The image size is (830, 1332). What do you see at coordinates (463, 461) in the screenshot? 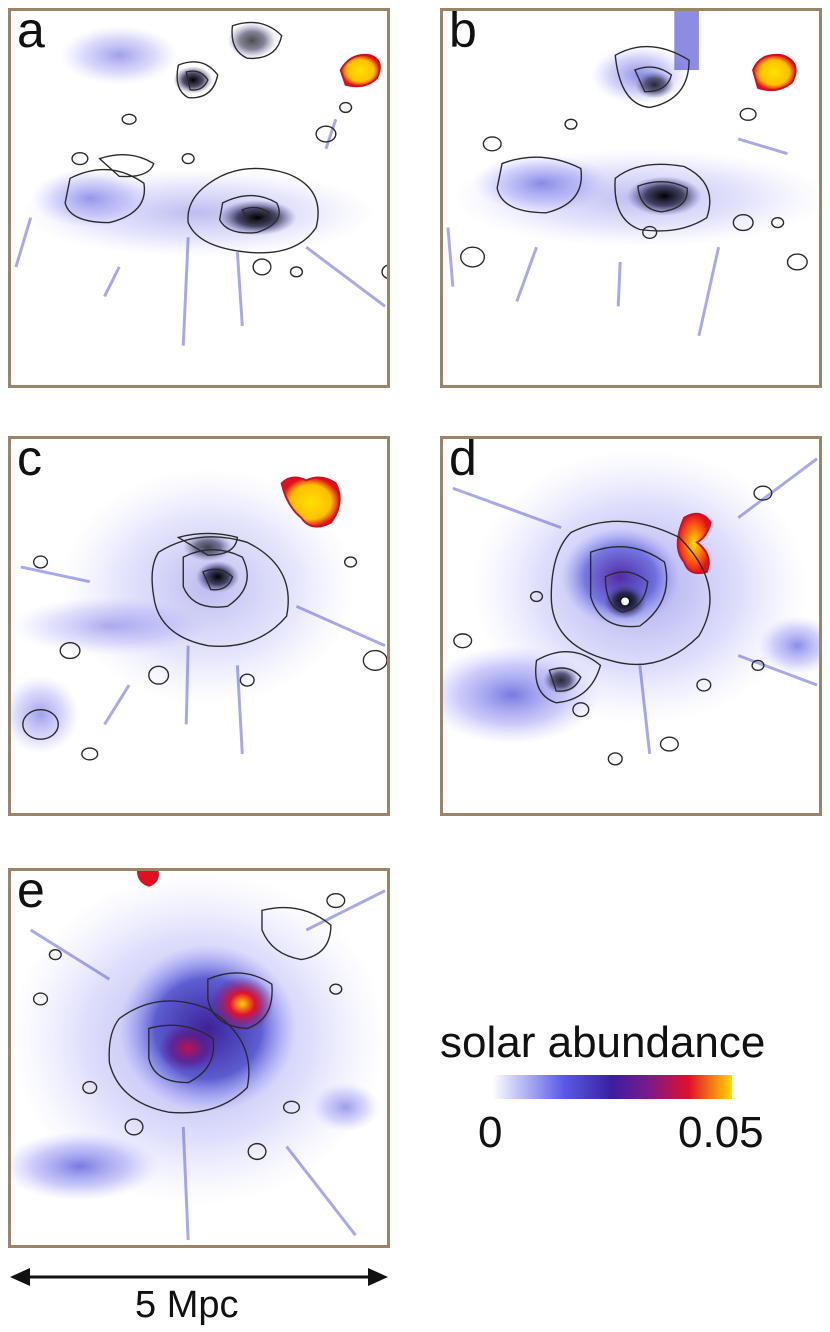
I see `panel-d-label: d` at bounding box center [463, 461].